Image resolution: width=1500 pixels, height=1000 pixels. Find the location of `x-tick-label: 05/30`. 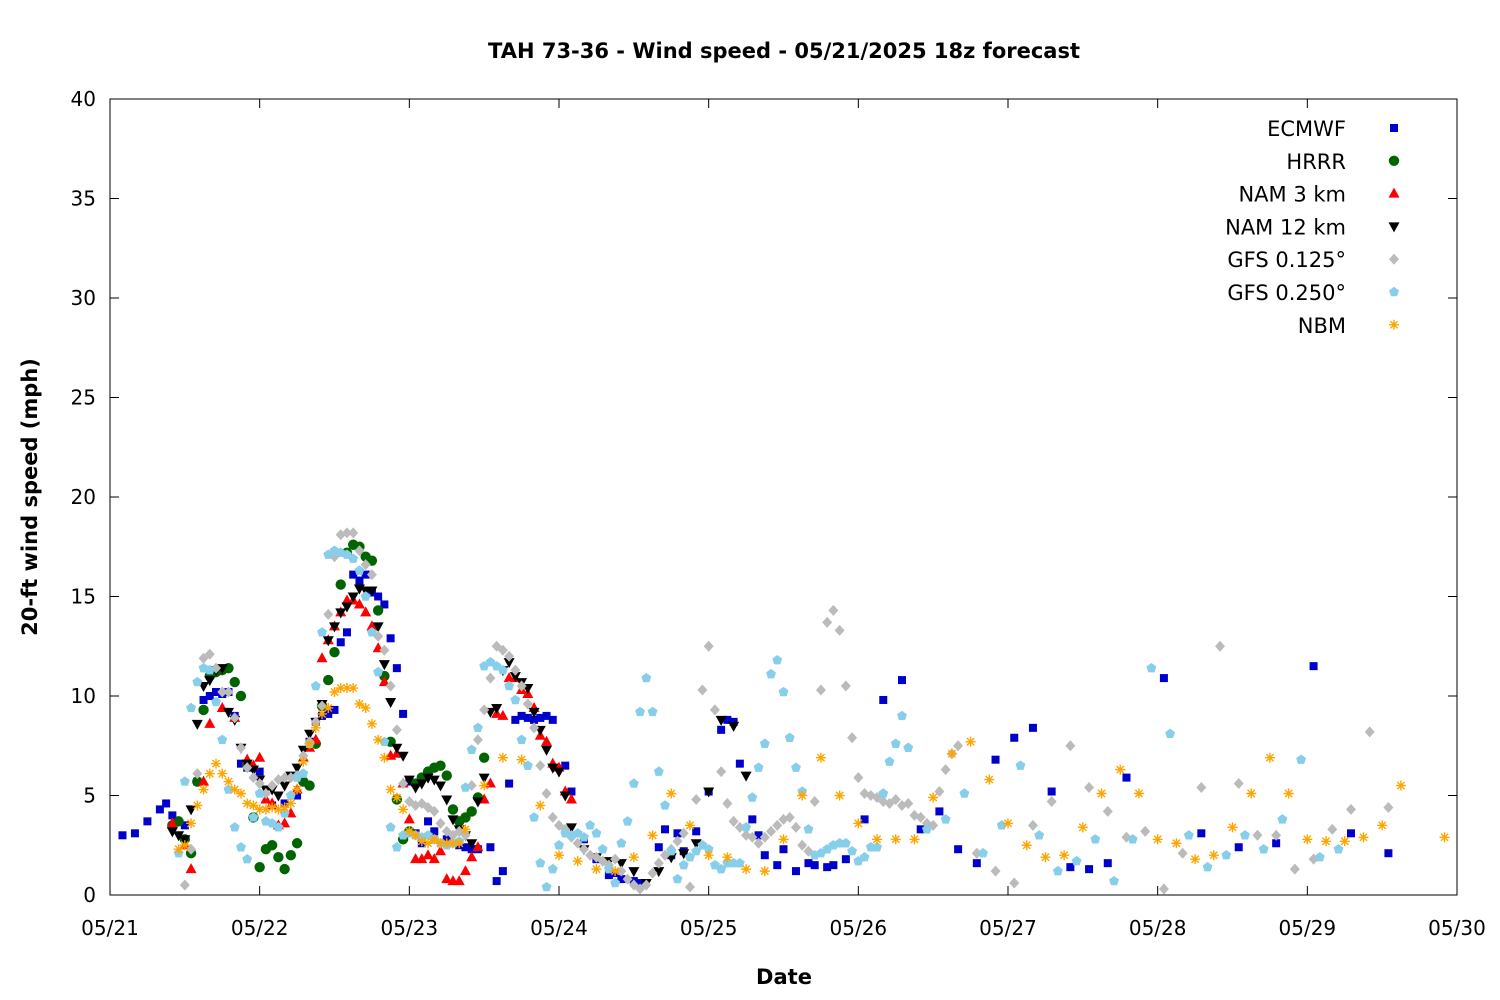

x-tick-label: 05/30 is located at coordinates (1457, 928).